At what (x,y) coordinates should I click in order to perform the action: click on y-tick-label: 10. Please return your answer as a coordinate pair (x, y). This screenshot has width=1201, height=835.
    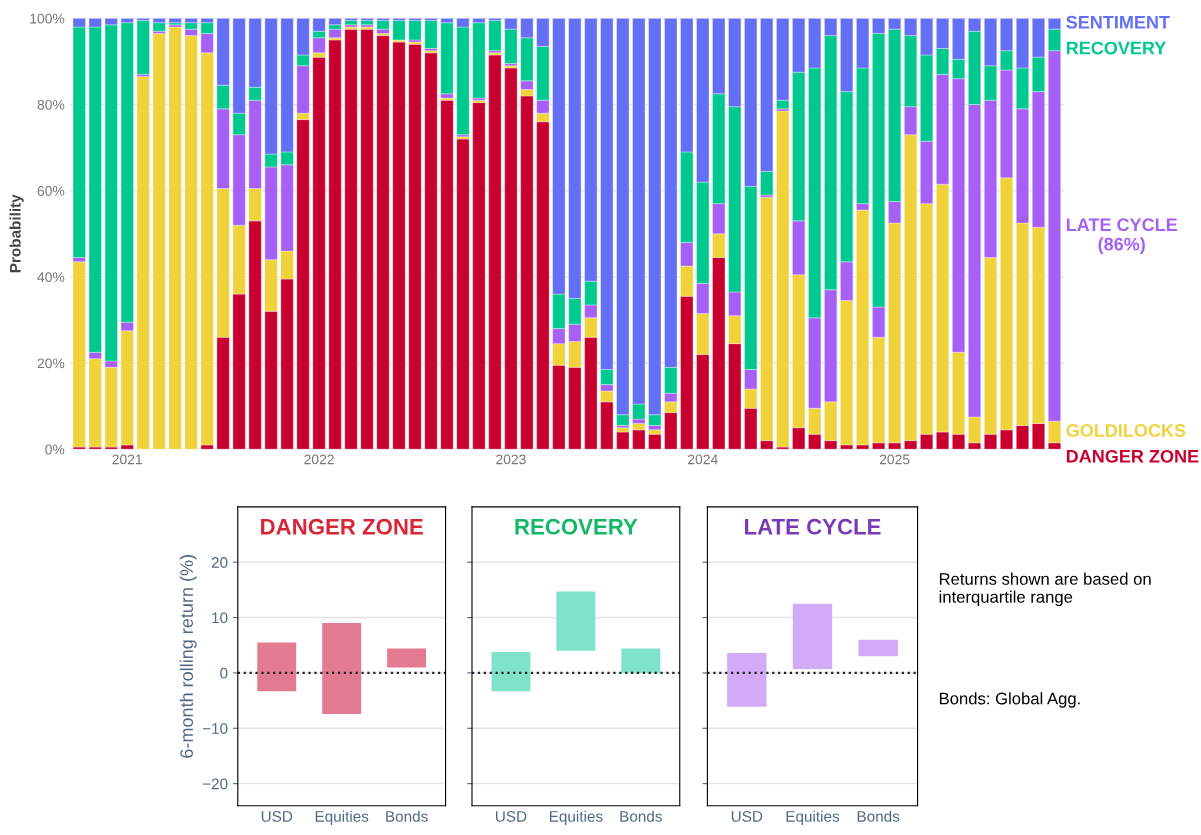
    Looking at the image, I should click on (220, 618).